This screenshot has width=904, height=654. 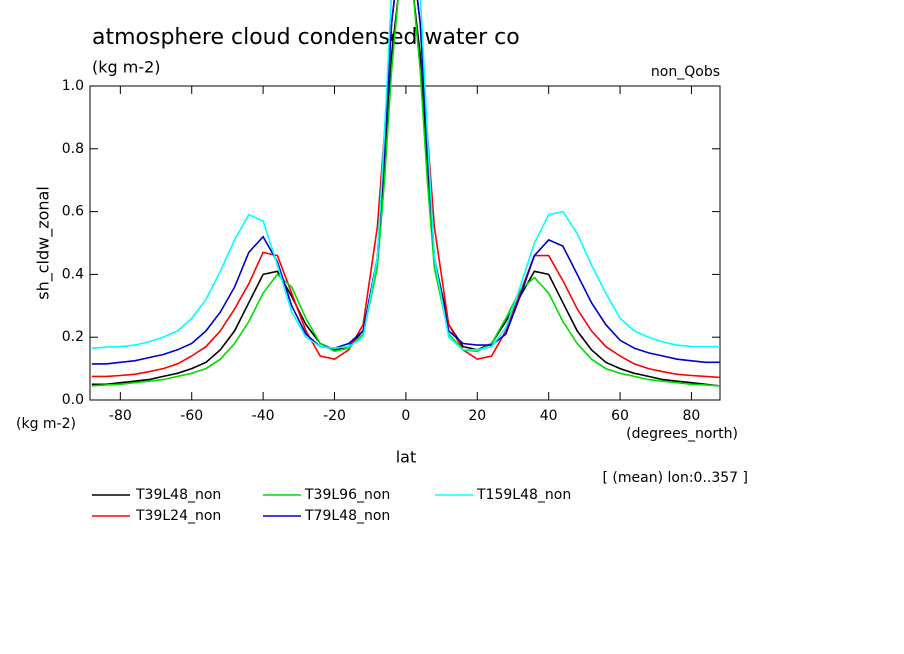 What do you see at coordinates (620, 416) in the screenshot?
I see `x-tick-label: 60` at bounding box center [620, 416].